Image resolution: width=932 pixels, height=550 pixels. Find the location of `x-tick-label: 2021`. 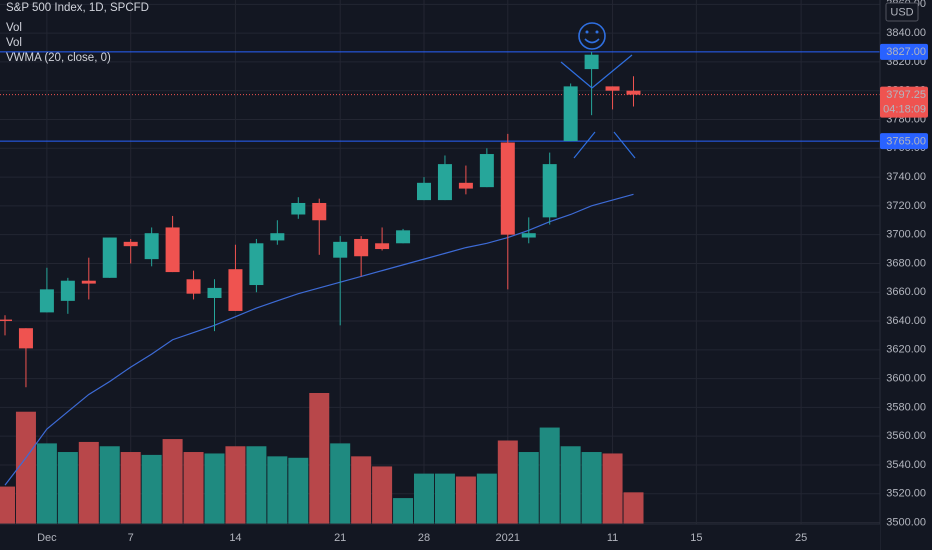

x-tick-label: 2021 is located at coordinates (508, 538).